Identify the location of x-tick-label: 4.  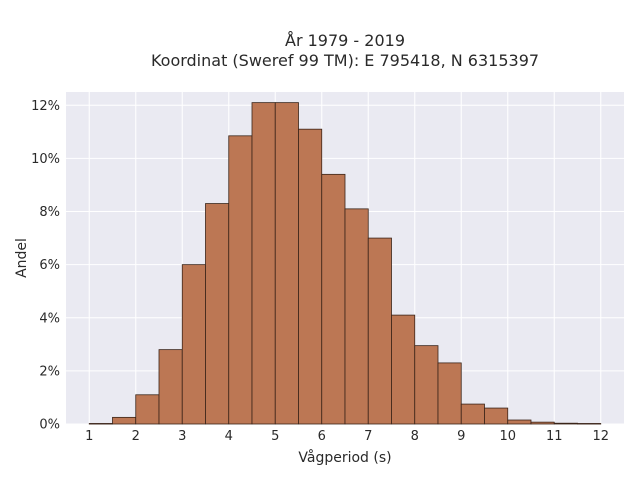
(229, 436).